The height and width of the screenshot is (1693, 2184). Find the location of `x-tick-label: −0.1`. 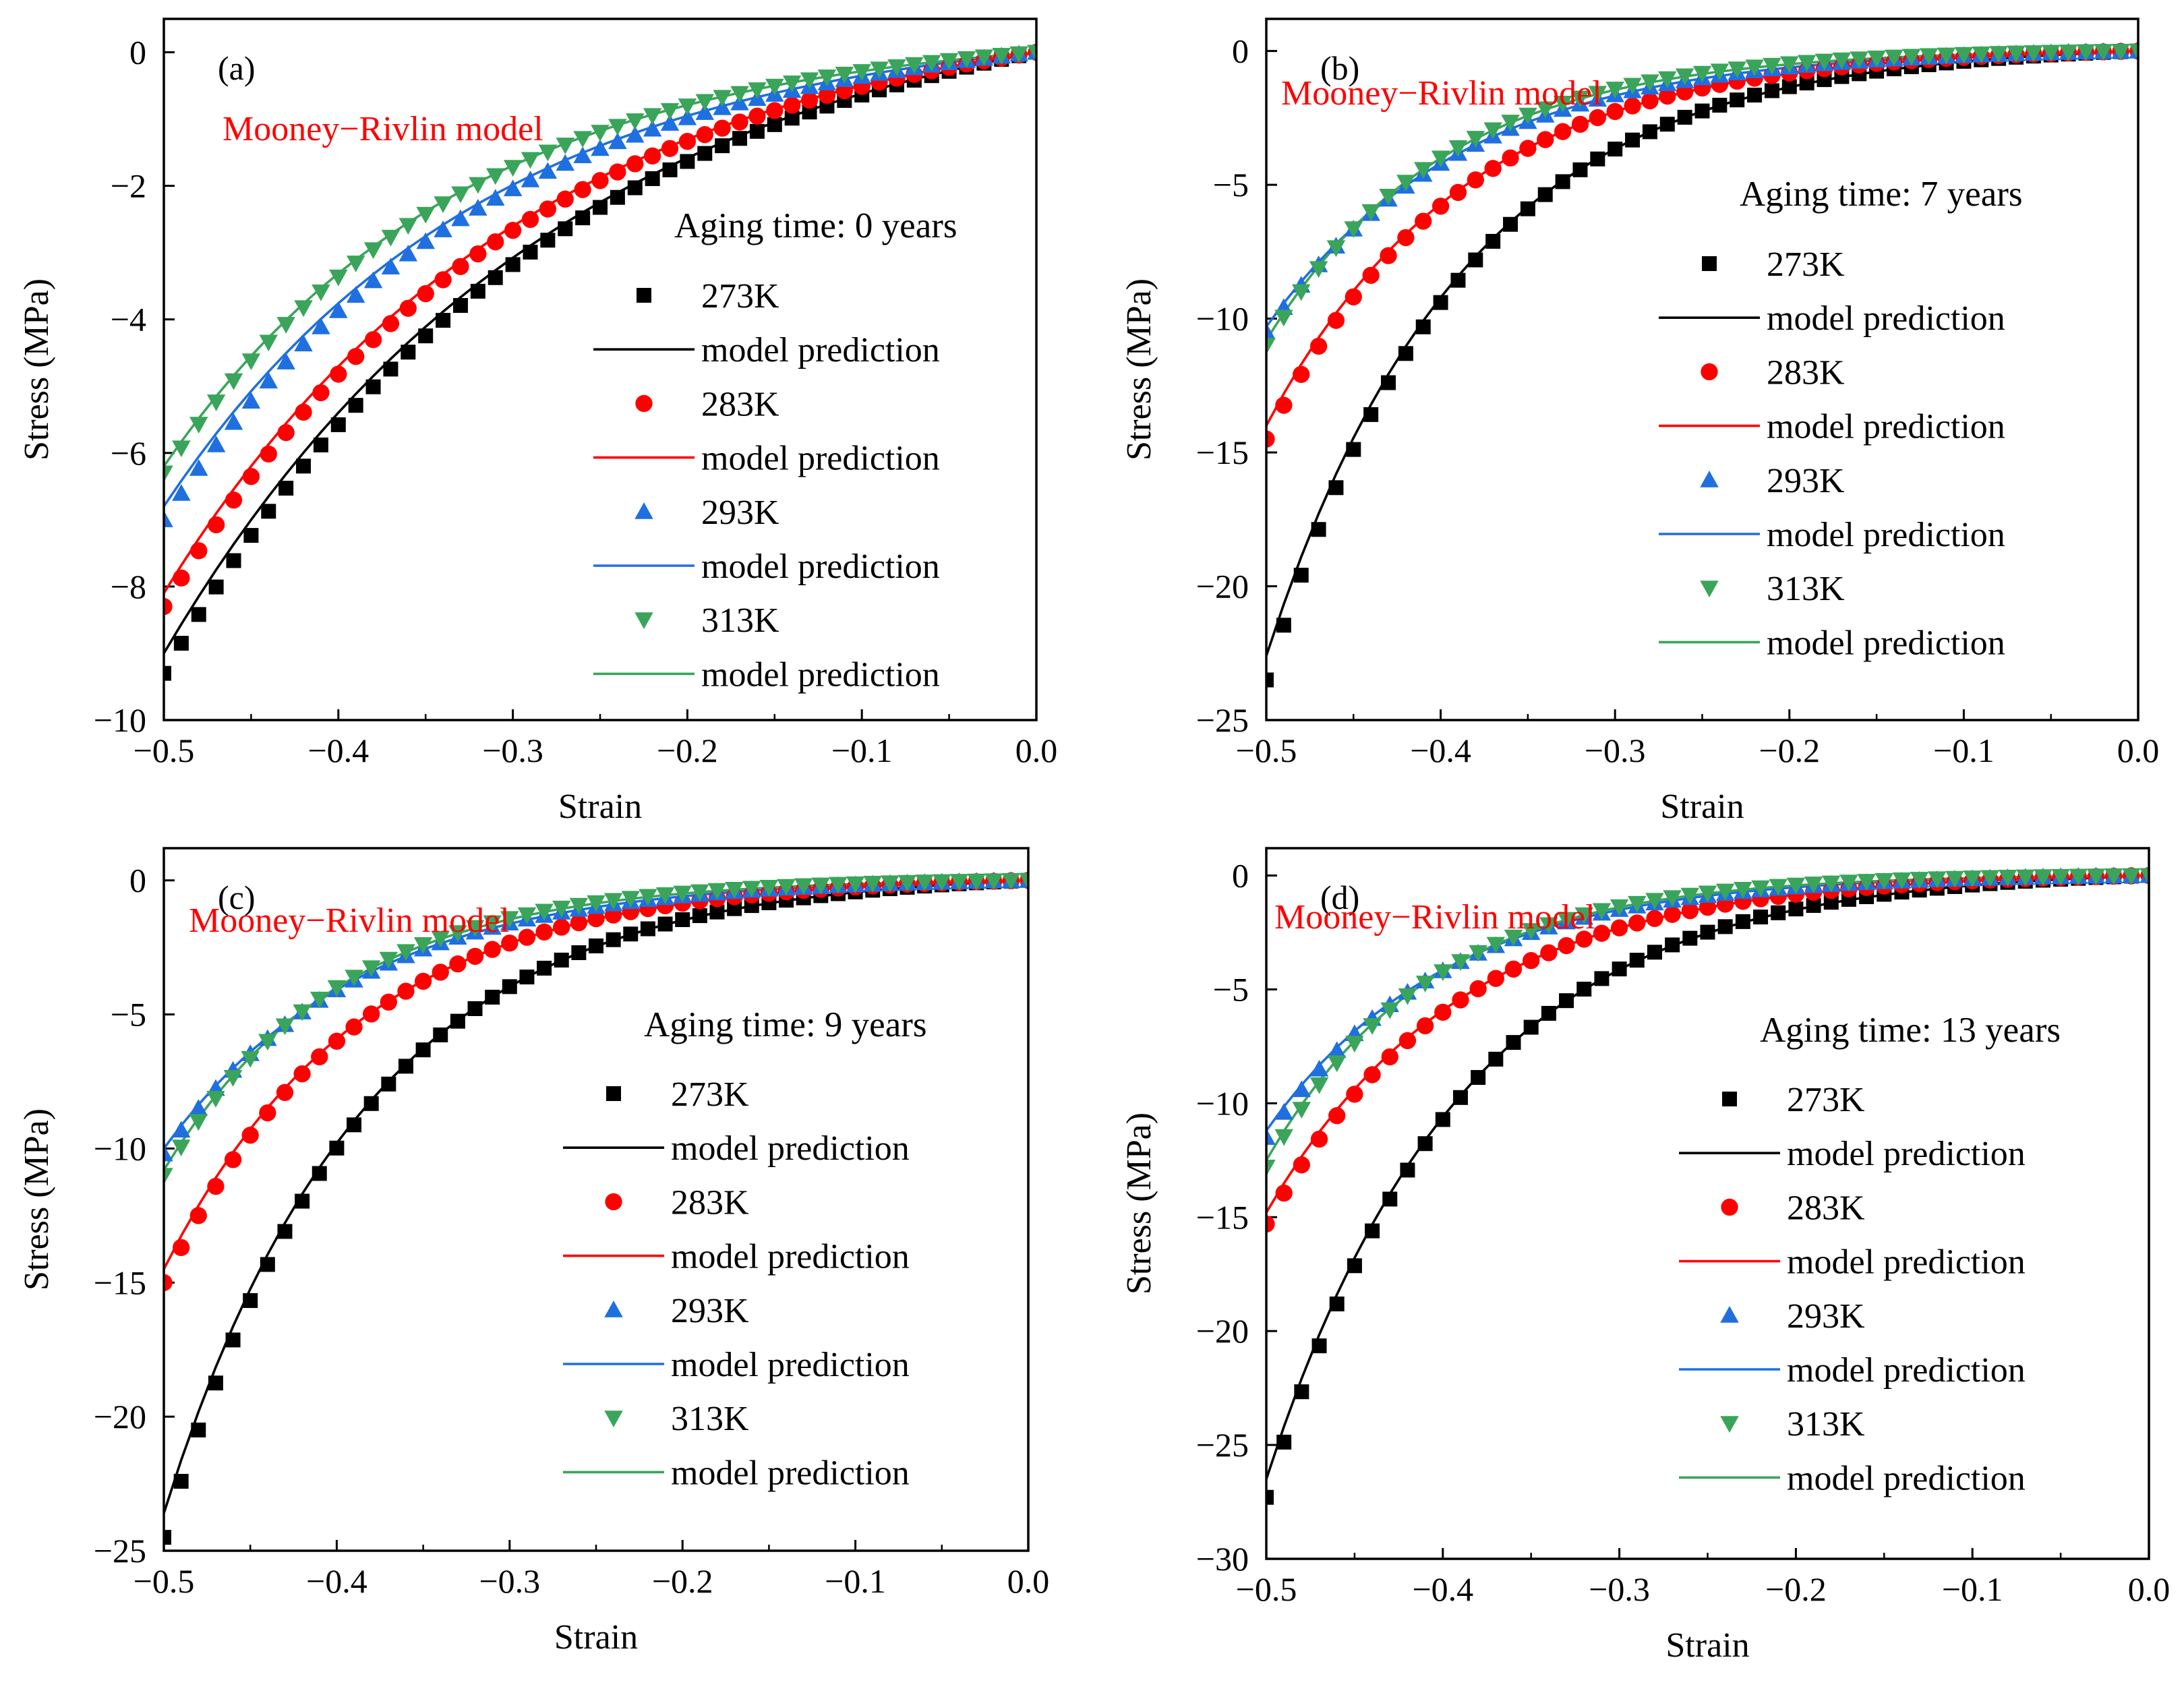

x-tick-label: −0.1 is located at coordinates (1964, 751).